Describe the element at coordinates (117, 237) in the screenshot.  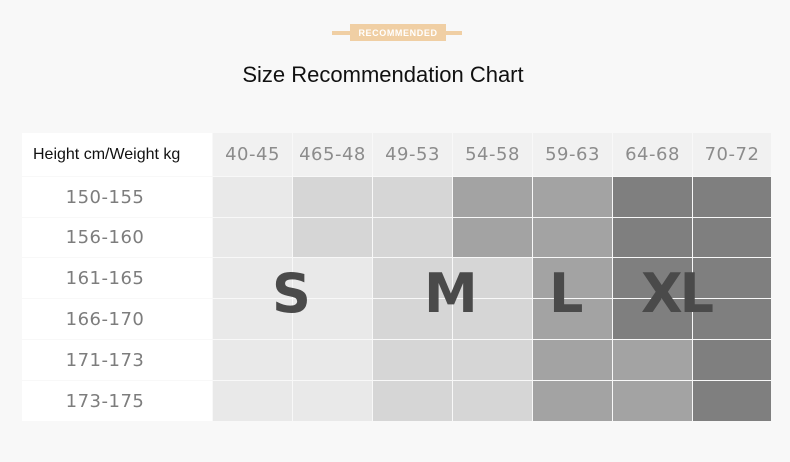
I see `height-label: 156-160` at that location.